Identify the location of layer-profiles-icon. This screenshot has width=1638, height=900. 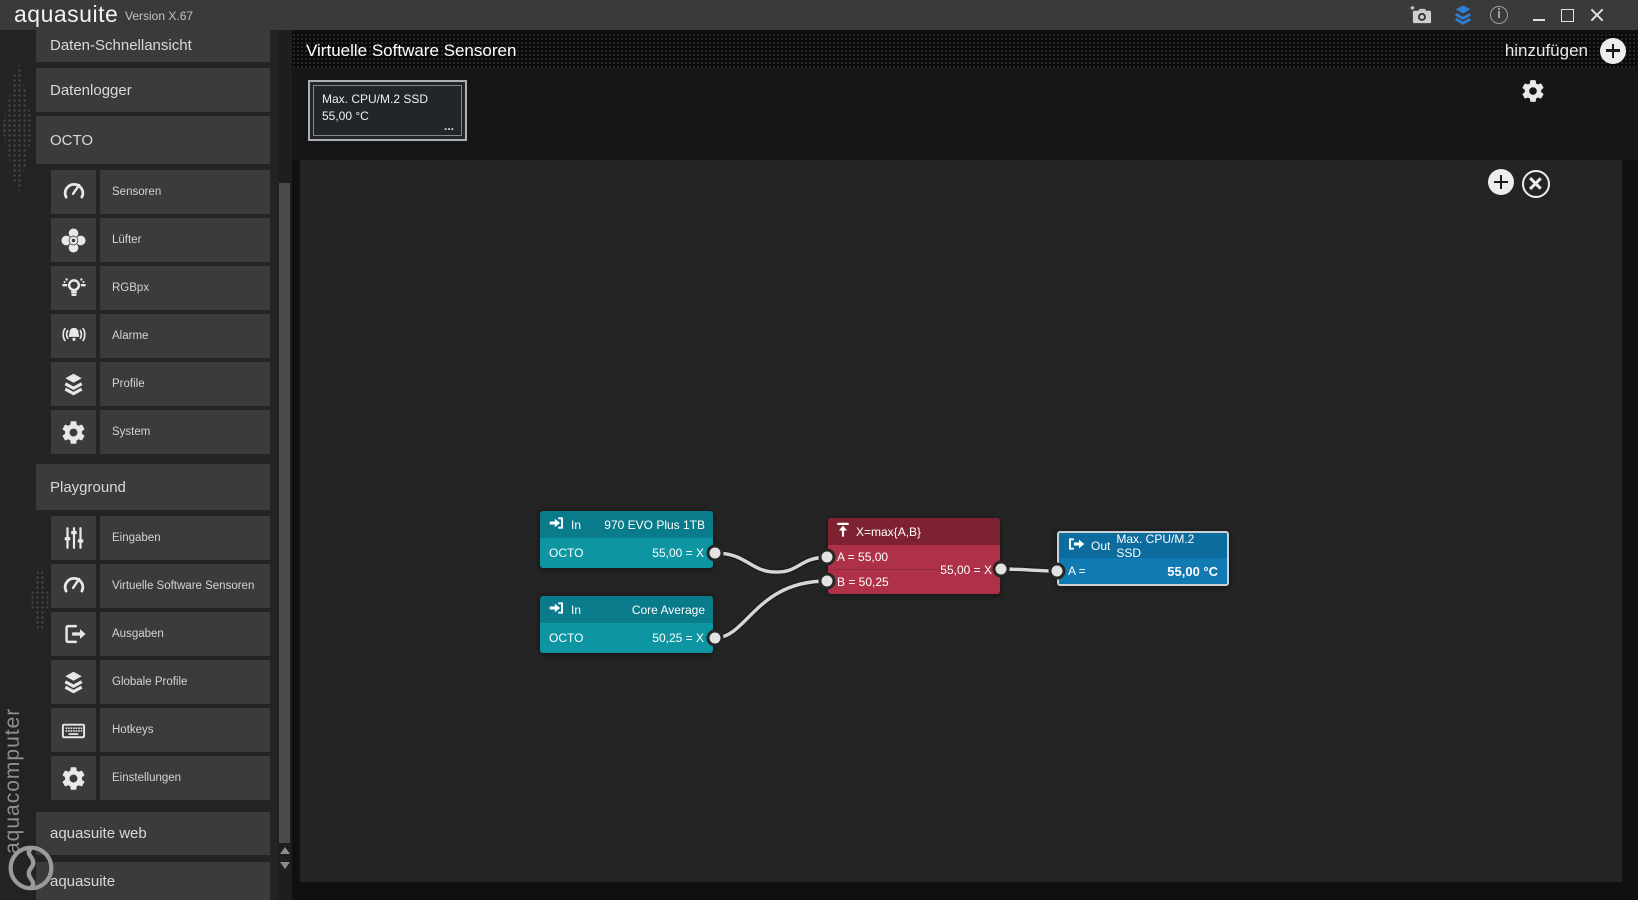
(1463, 15).